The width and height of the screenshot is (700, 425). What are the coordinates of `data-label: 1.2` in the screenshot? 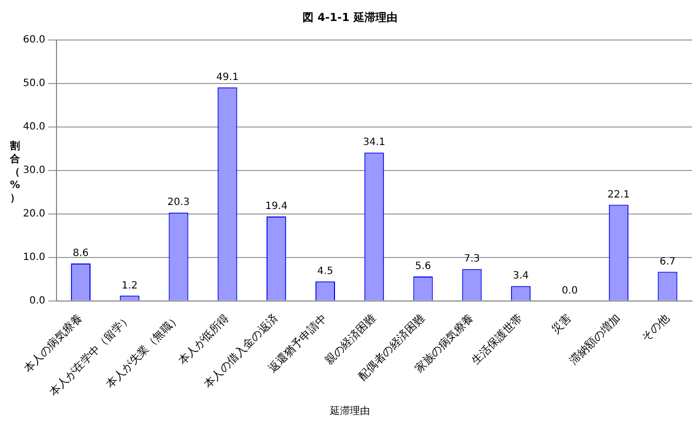 It's located at (130, 286).